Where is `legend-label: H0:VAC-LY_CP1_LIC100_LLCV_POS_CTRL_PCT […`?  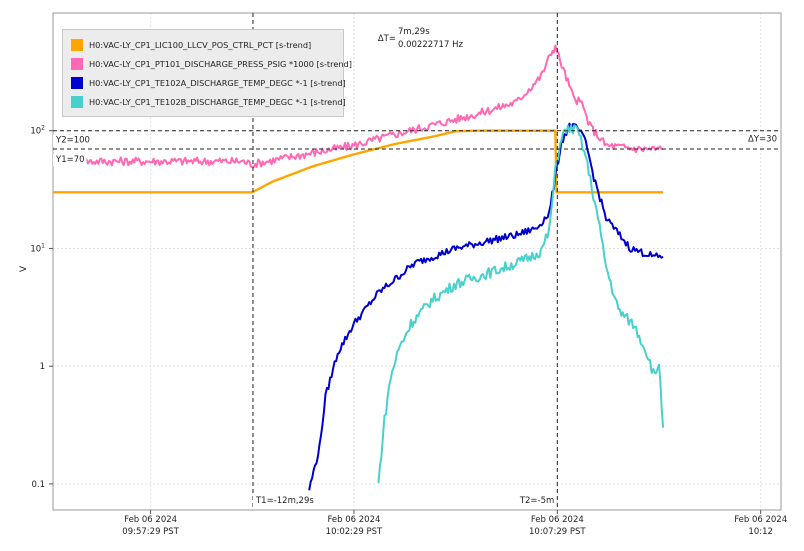 legend-label: H0:VAC-LY_CP1_LIC100_LLCV_POS_CTRL_PCT [… is located at coordinates (200, 45).